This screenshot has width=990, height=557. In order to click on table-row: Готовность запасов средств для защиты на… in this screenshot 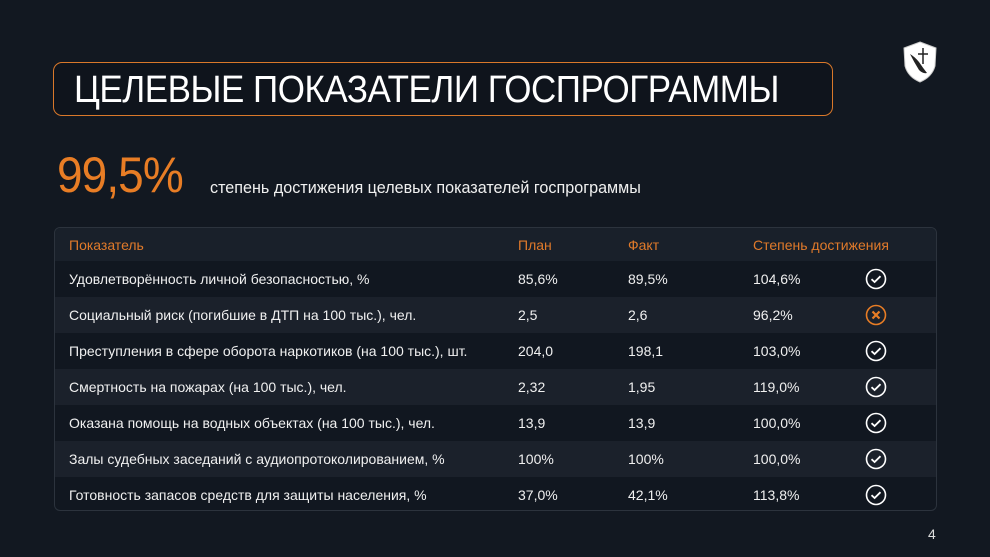, I will do `click(495, 493)`.